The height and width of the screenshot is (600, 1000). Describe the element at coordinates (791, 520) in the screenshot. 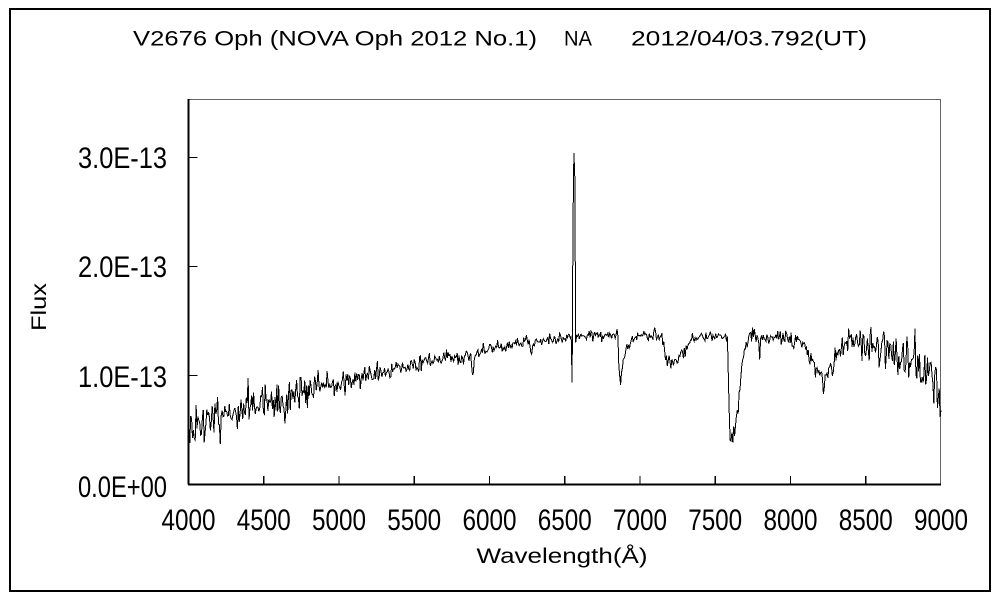

I see `svg-text: 8000` at that location.